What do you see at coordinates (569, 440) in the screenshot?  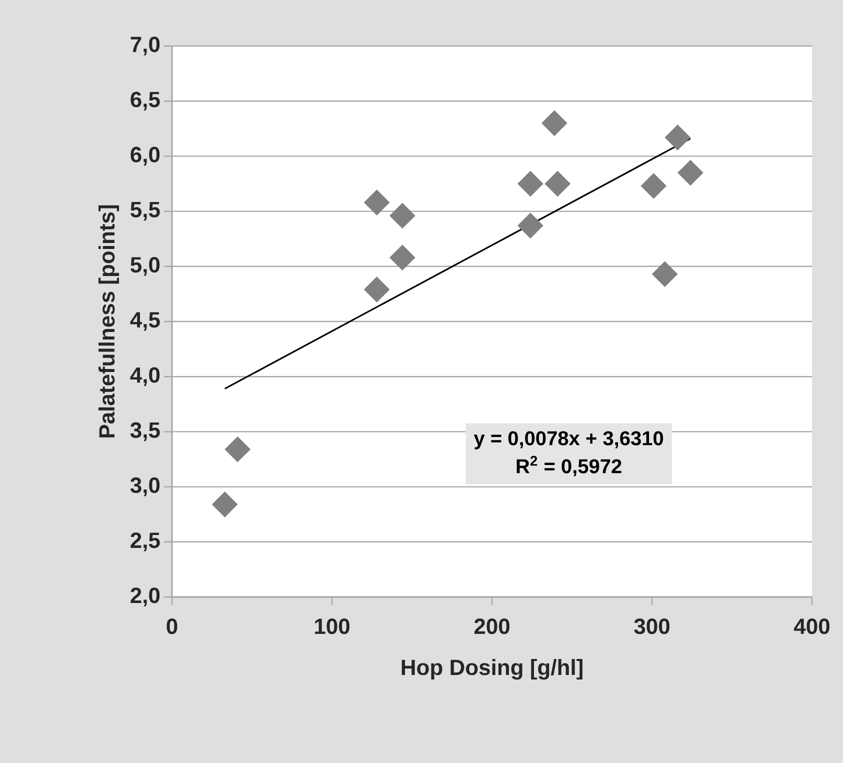 I see `annotation: y = 0,0078x + 3,6310` at bounding box center [569, 440].